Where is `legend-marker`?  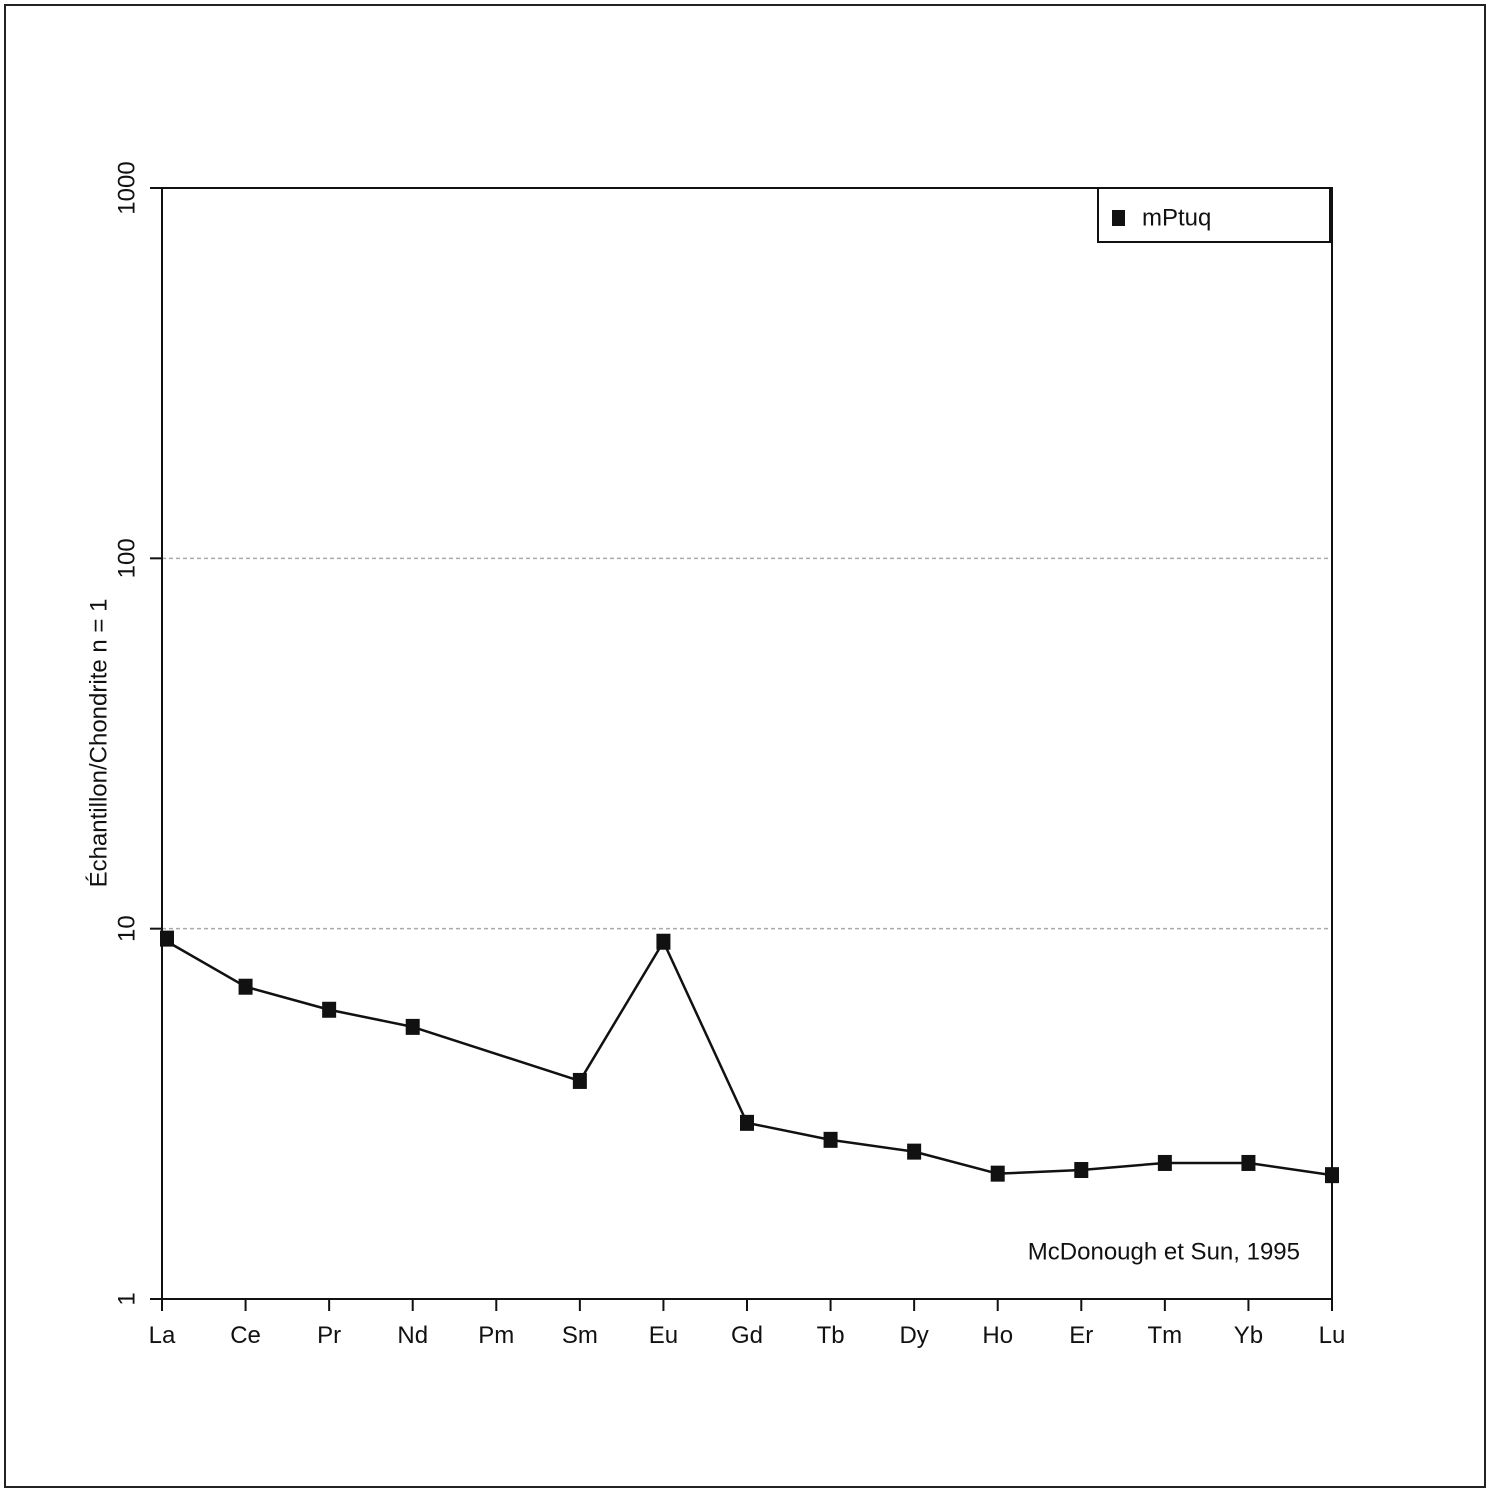
legend-marker is located at coordinates (1118, 218).